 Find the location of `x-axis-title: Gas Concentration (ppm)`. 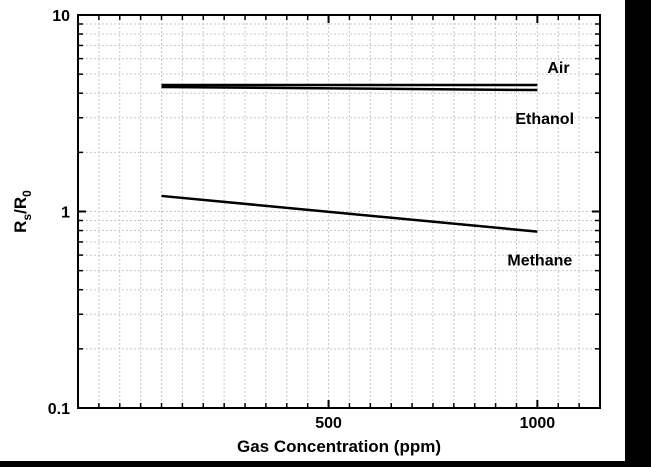

x-axis-title: Gas Concentration (ppm) is located at coordinates (339, 446).